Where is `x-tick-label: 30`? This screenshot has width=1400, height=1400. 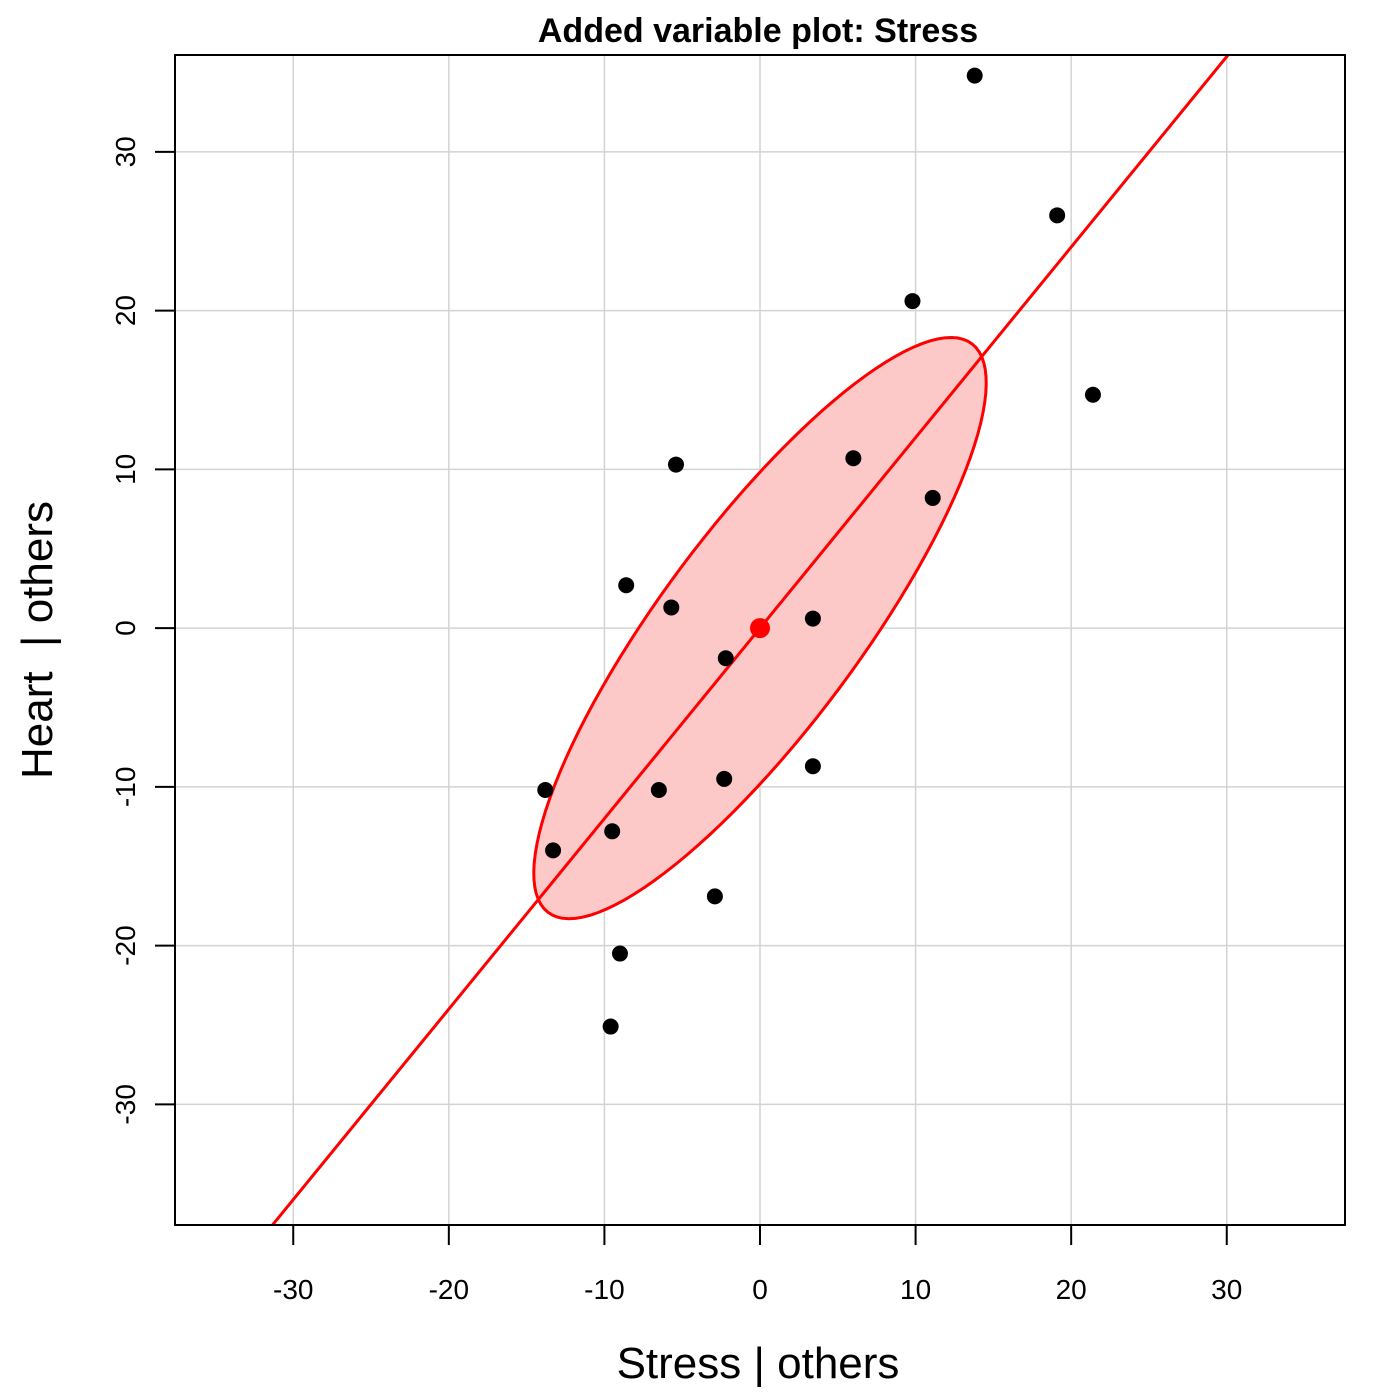 x-tick-label: 30 is located at coordinates (1226, 1289).